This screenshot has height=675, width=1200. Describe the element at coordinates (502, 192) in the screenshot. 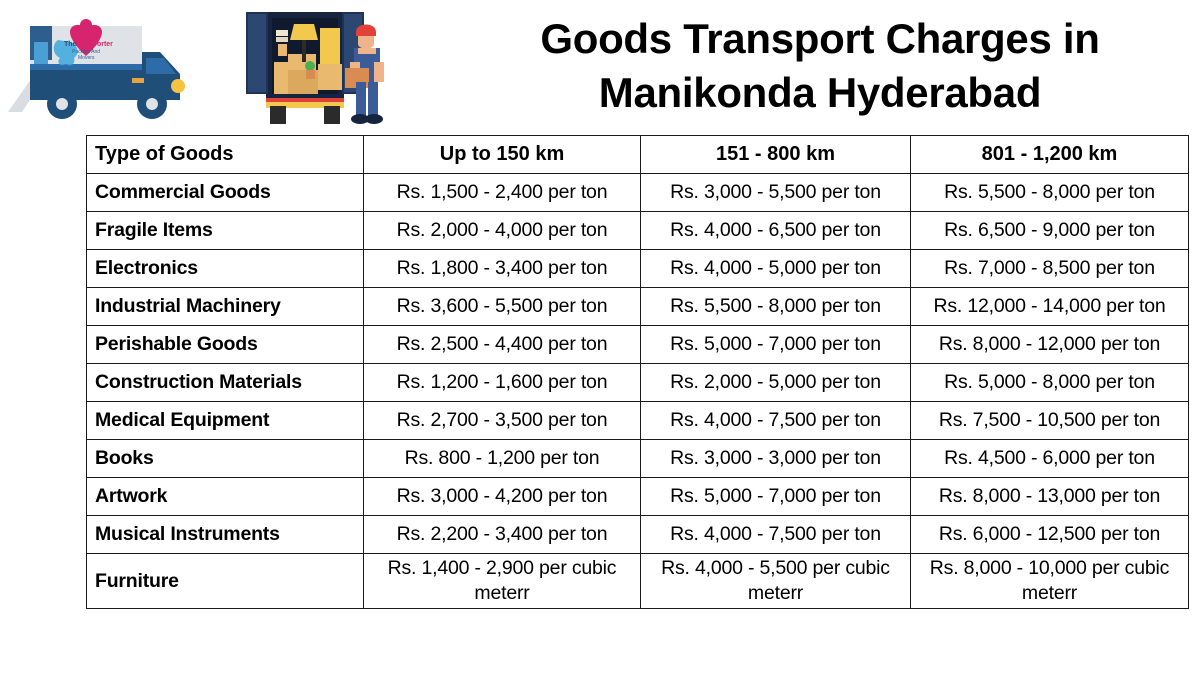

I see `cell-rate-col1: Rs. 1,500 - 2,400 per ton` at that location.